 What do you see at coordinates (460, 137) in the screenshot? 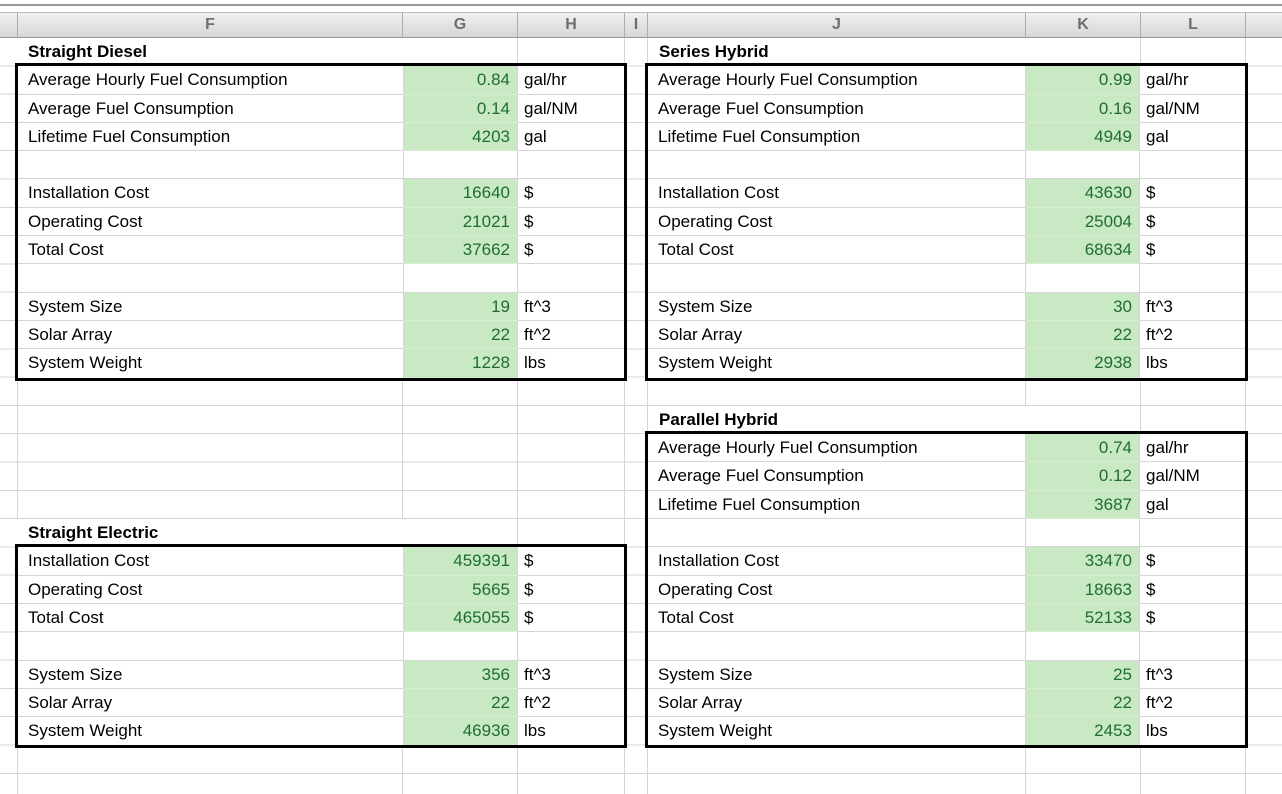
I see `cell-value: 4203` at bounding box center [460, 137].